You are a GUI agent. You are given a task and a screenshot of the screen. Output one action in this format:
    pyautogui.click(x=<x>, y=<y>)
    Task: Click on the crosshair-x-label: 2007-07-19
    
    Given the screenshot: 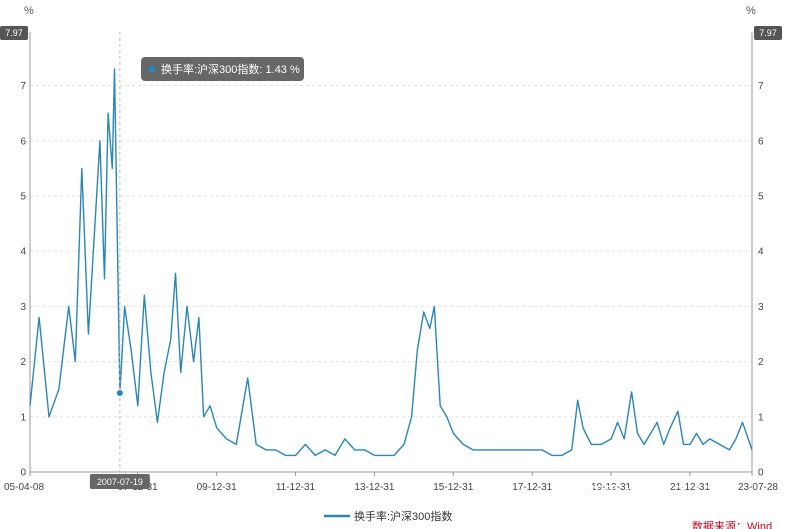 What is the action you would take?
    pyautogui.click(x=120, y=482)
    